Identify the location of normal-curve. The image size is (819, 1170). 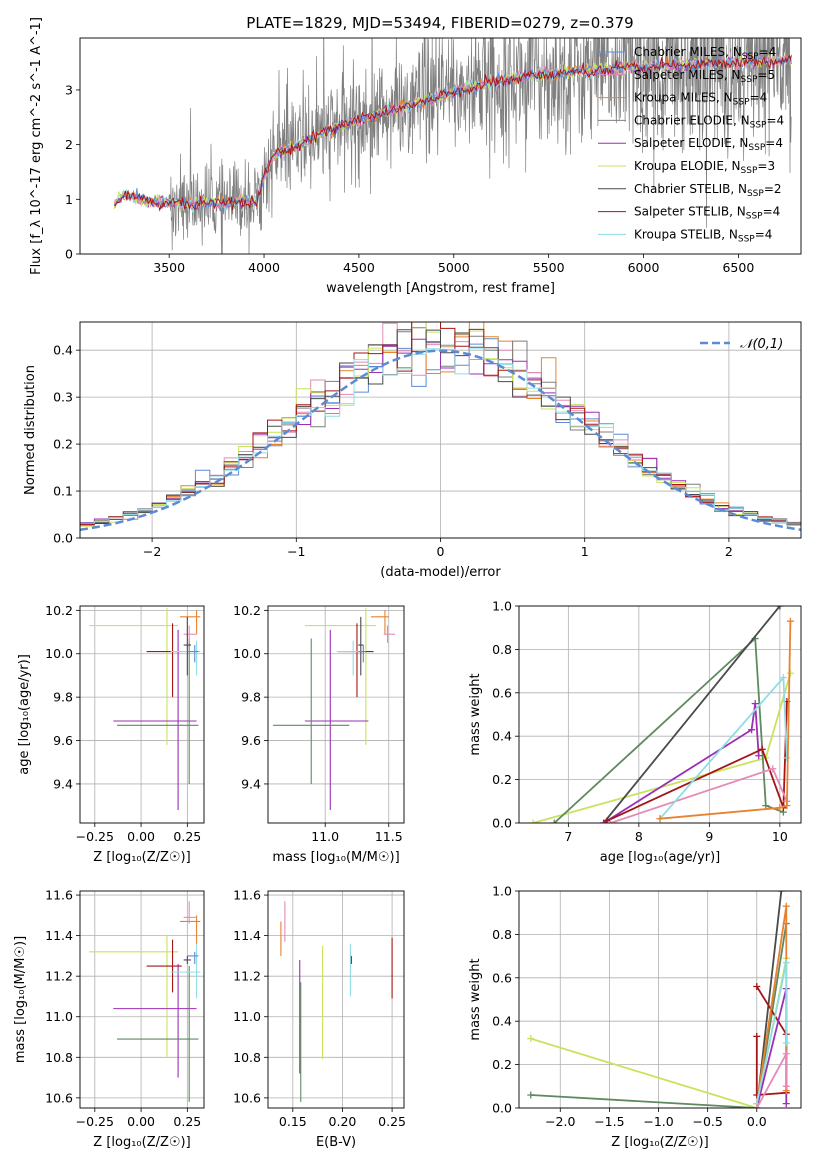
(440, 440).